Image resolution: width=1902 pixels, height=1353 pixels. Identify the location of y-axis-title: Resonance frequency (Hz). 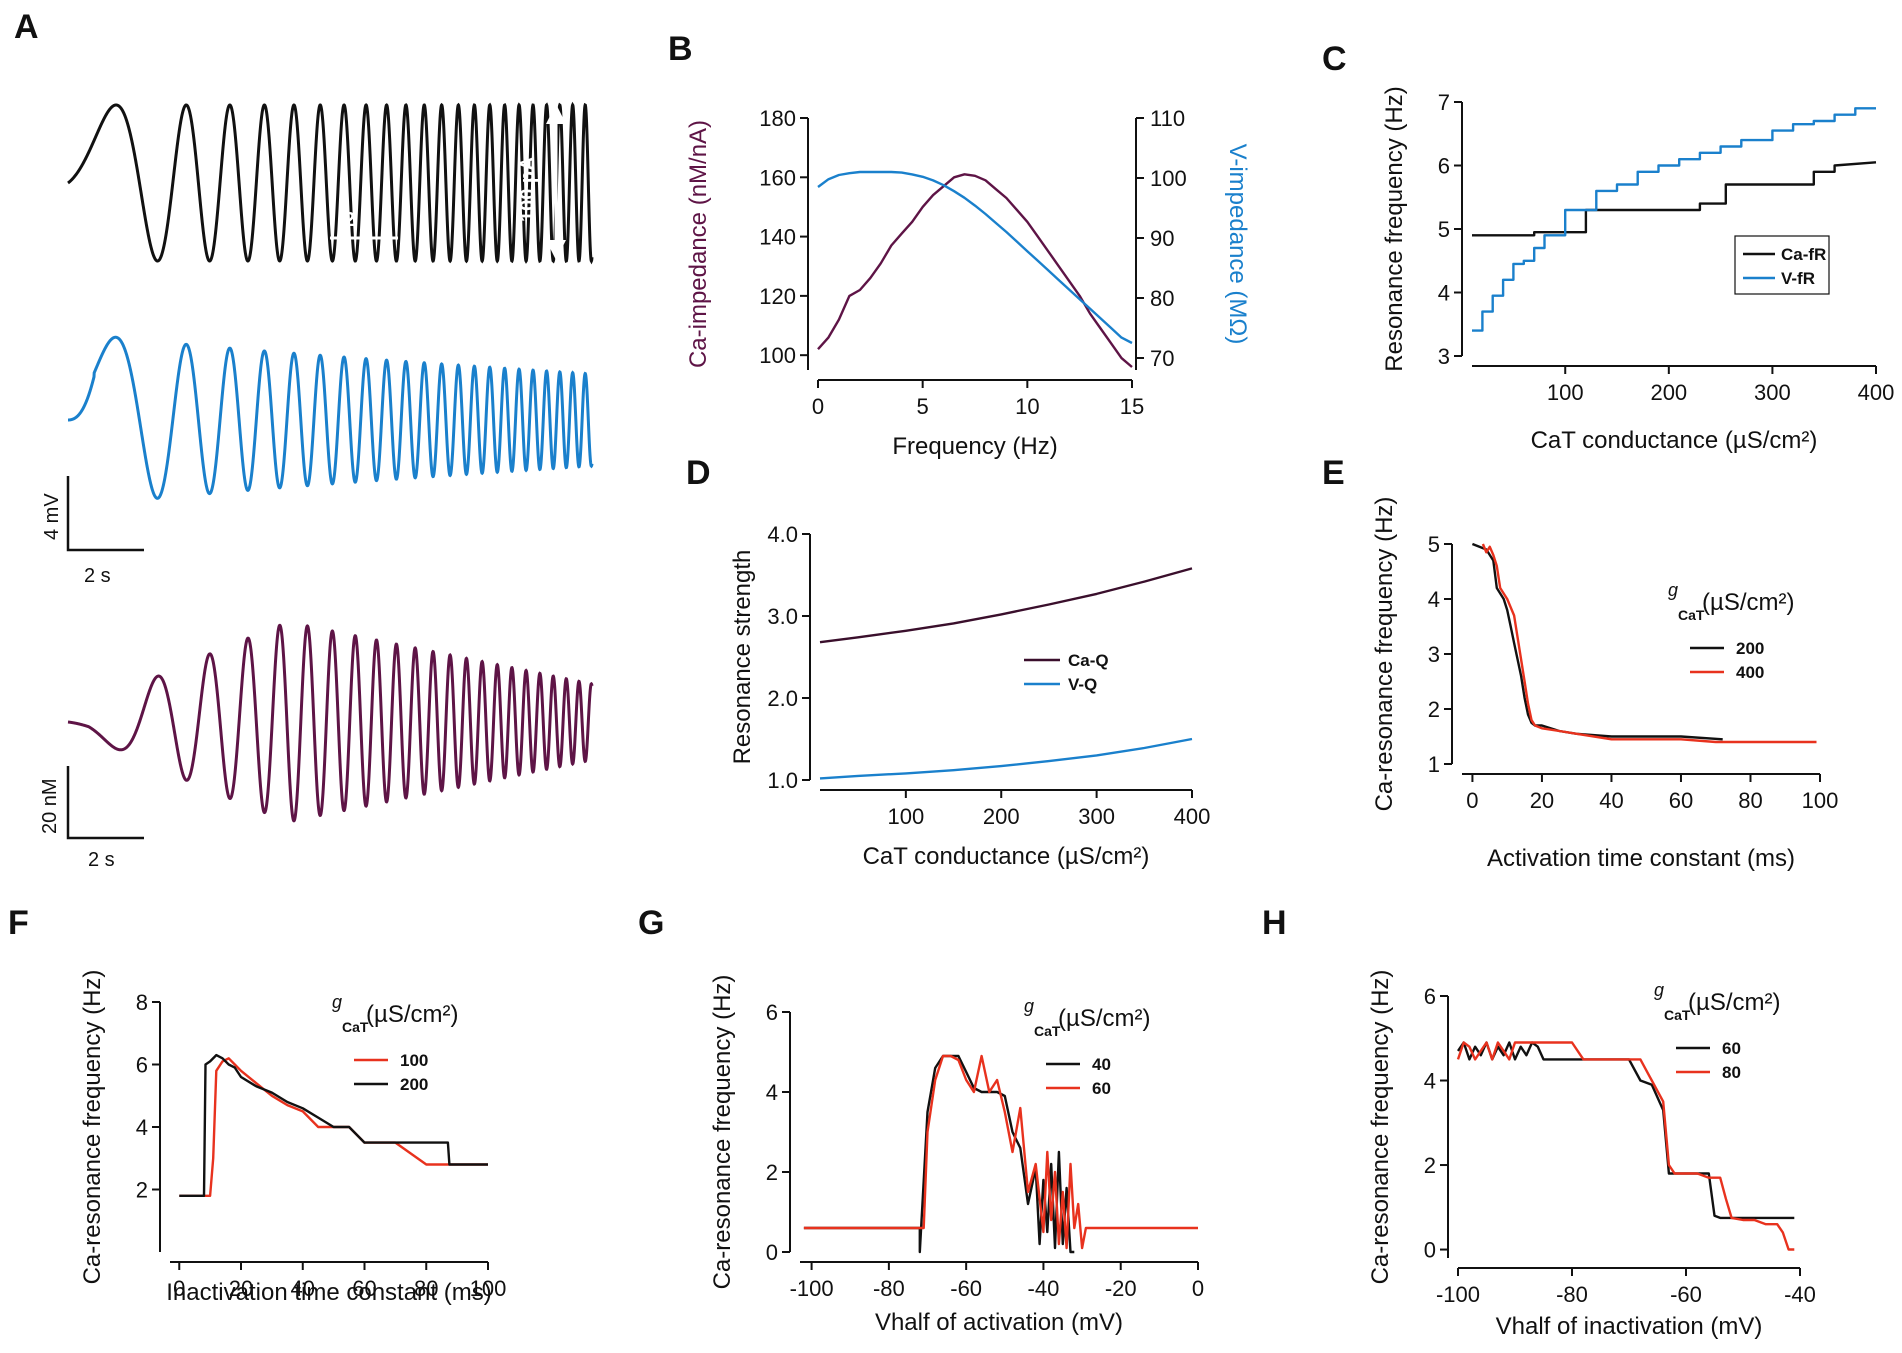
(1394, 228).